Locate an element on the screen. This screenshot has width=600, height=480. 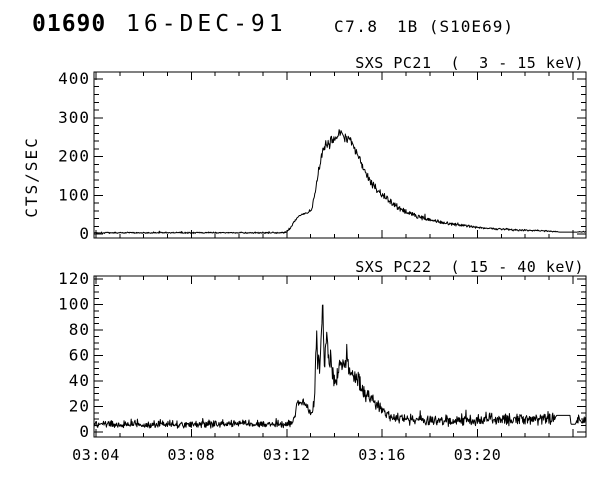
y-tick-label: 200 is located at coordinates (74, 156).